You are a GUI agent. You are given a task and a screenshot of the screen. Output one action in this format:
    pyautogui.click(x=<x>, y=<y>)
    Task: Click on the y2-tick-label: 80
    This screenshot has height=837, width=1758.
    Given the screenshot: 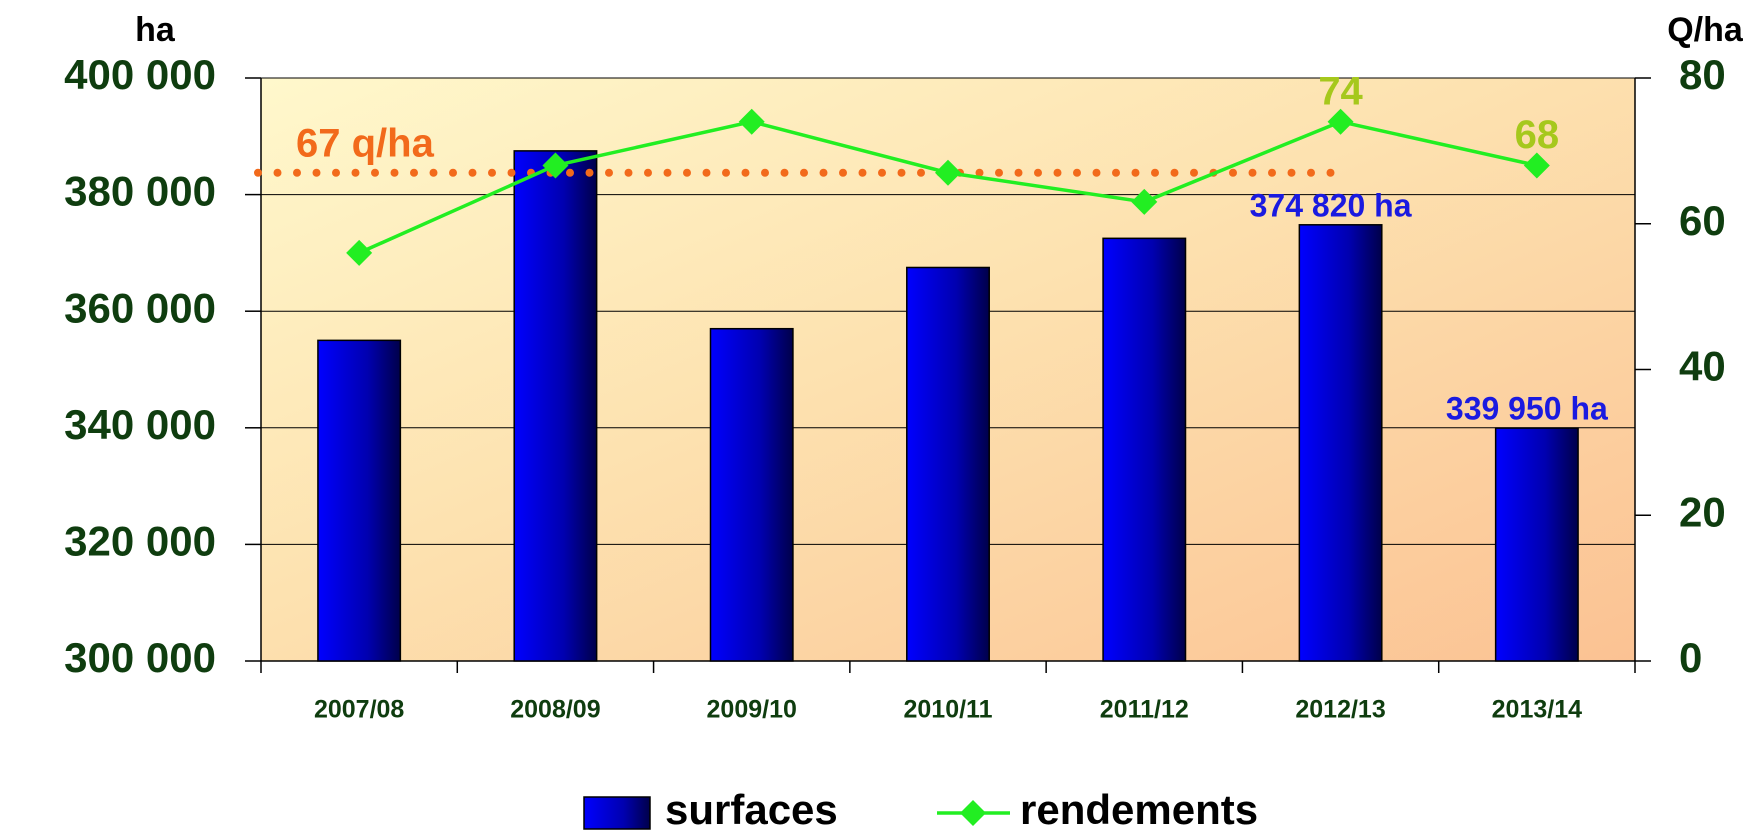 What is the action you would take?
    pyautogui.click(x=1702, y=74)
    